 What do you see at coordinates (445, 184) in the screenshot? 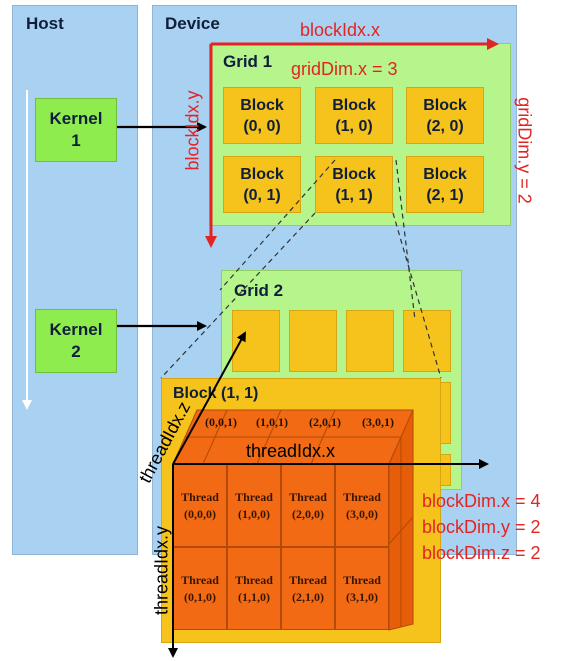
I see `grid-1-block: Block (2, 1)` at bounding box center [445, 184].